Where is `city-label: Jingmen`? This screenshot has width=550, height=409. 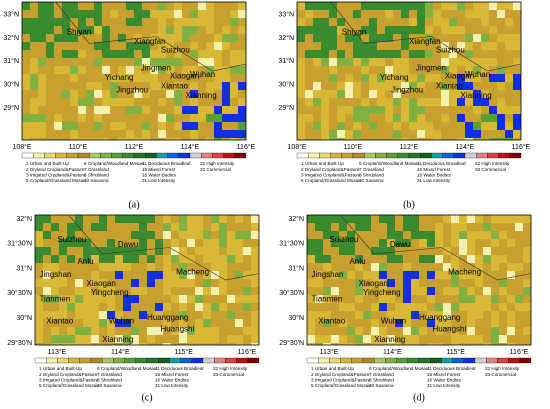 city-label: Jingmen is located at coordinates (156, 67).